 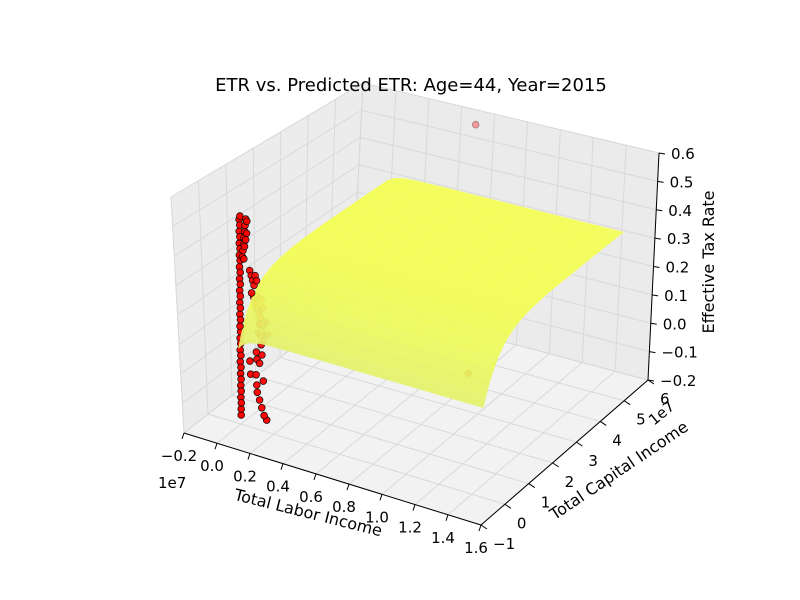 What do you see at coordinates (679, 239) in the screenshot?
I see `z-tick-label: 0.3` at bounding box center [679, 239].